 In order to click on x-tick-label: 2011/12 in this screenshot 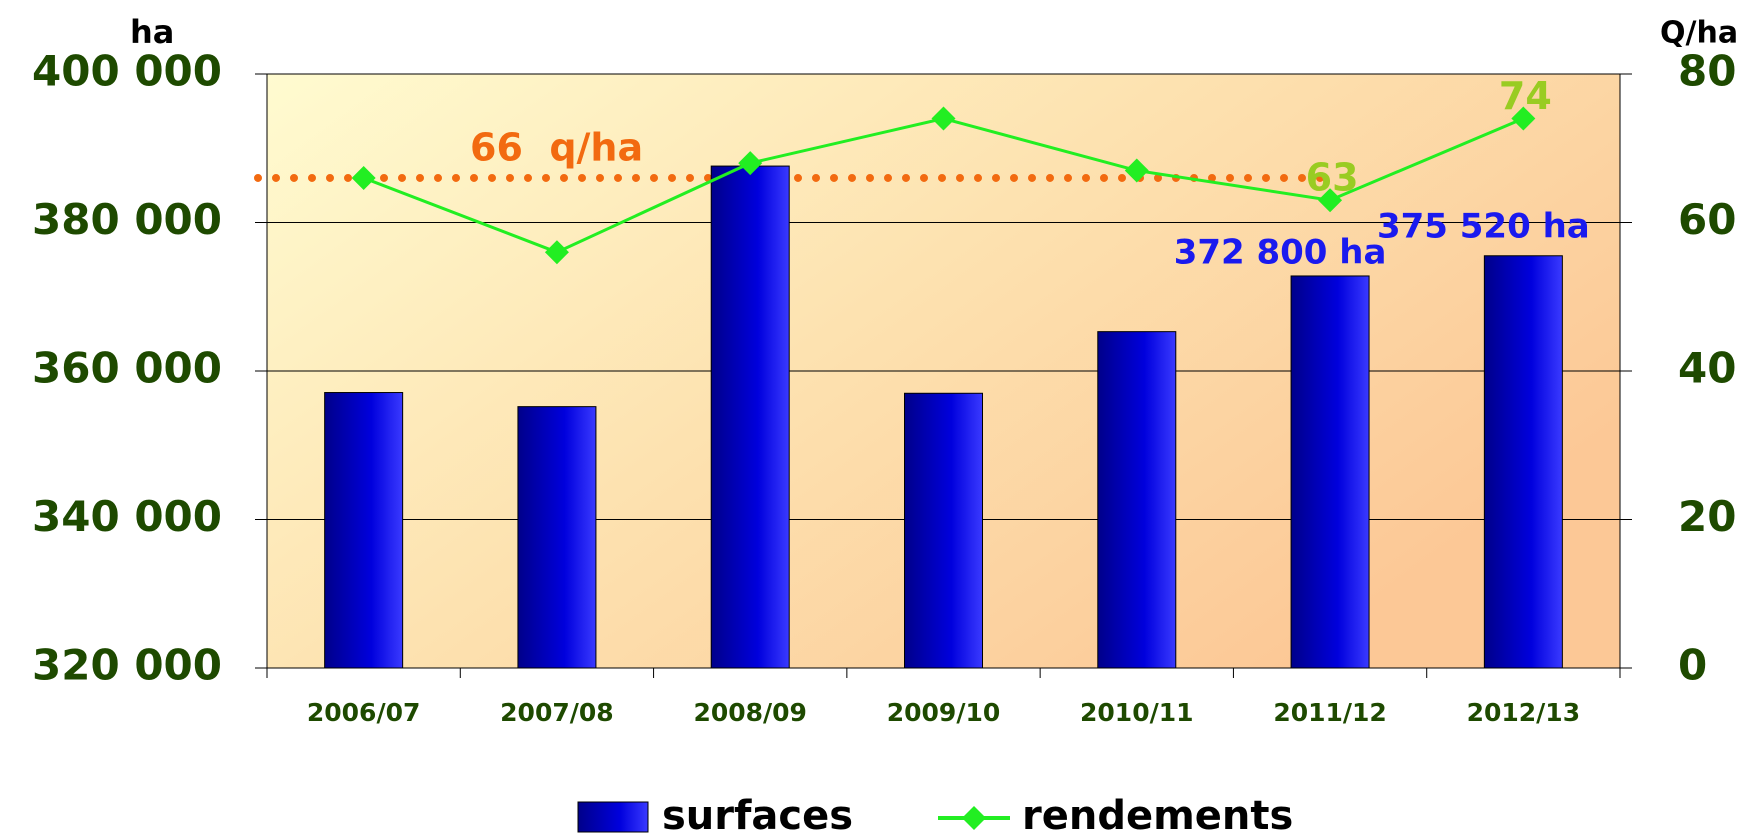, I will do `click(1330, 712)`.